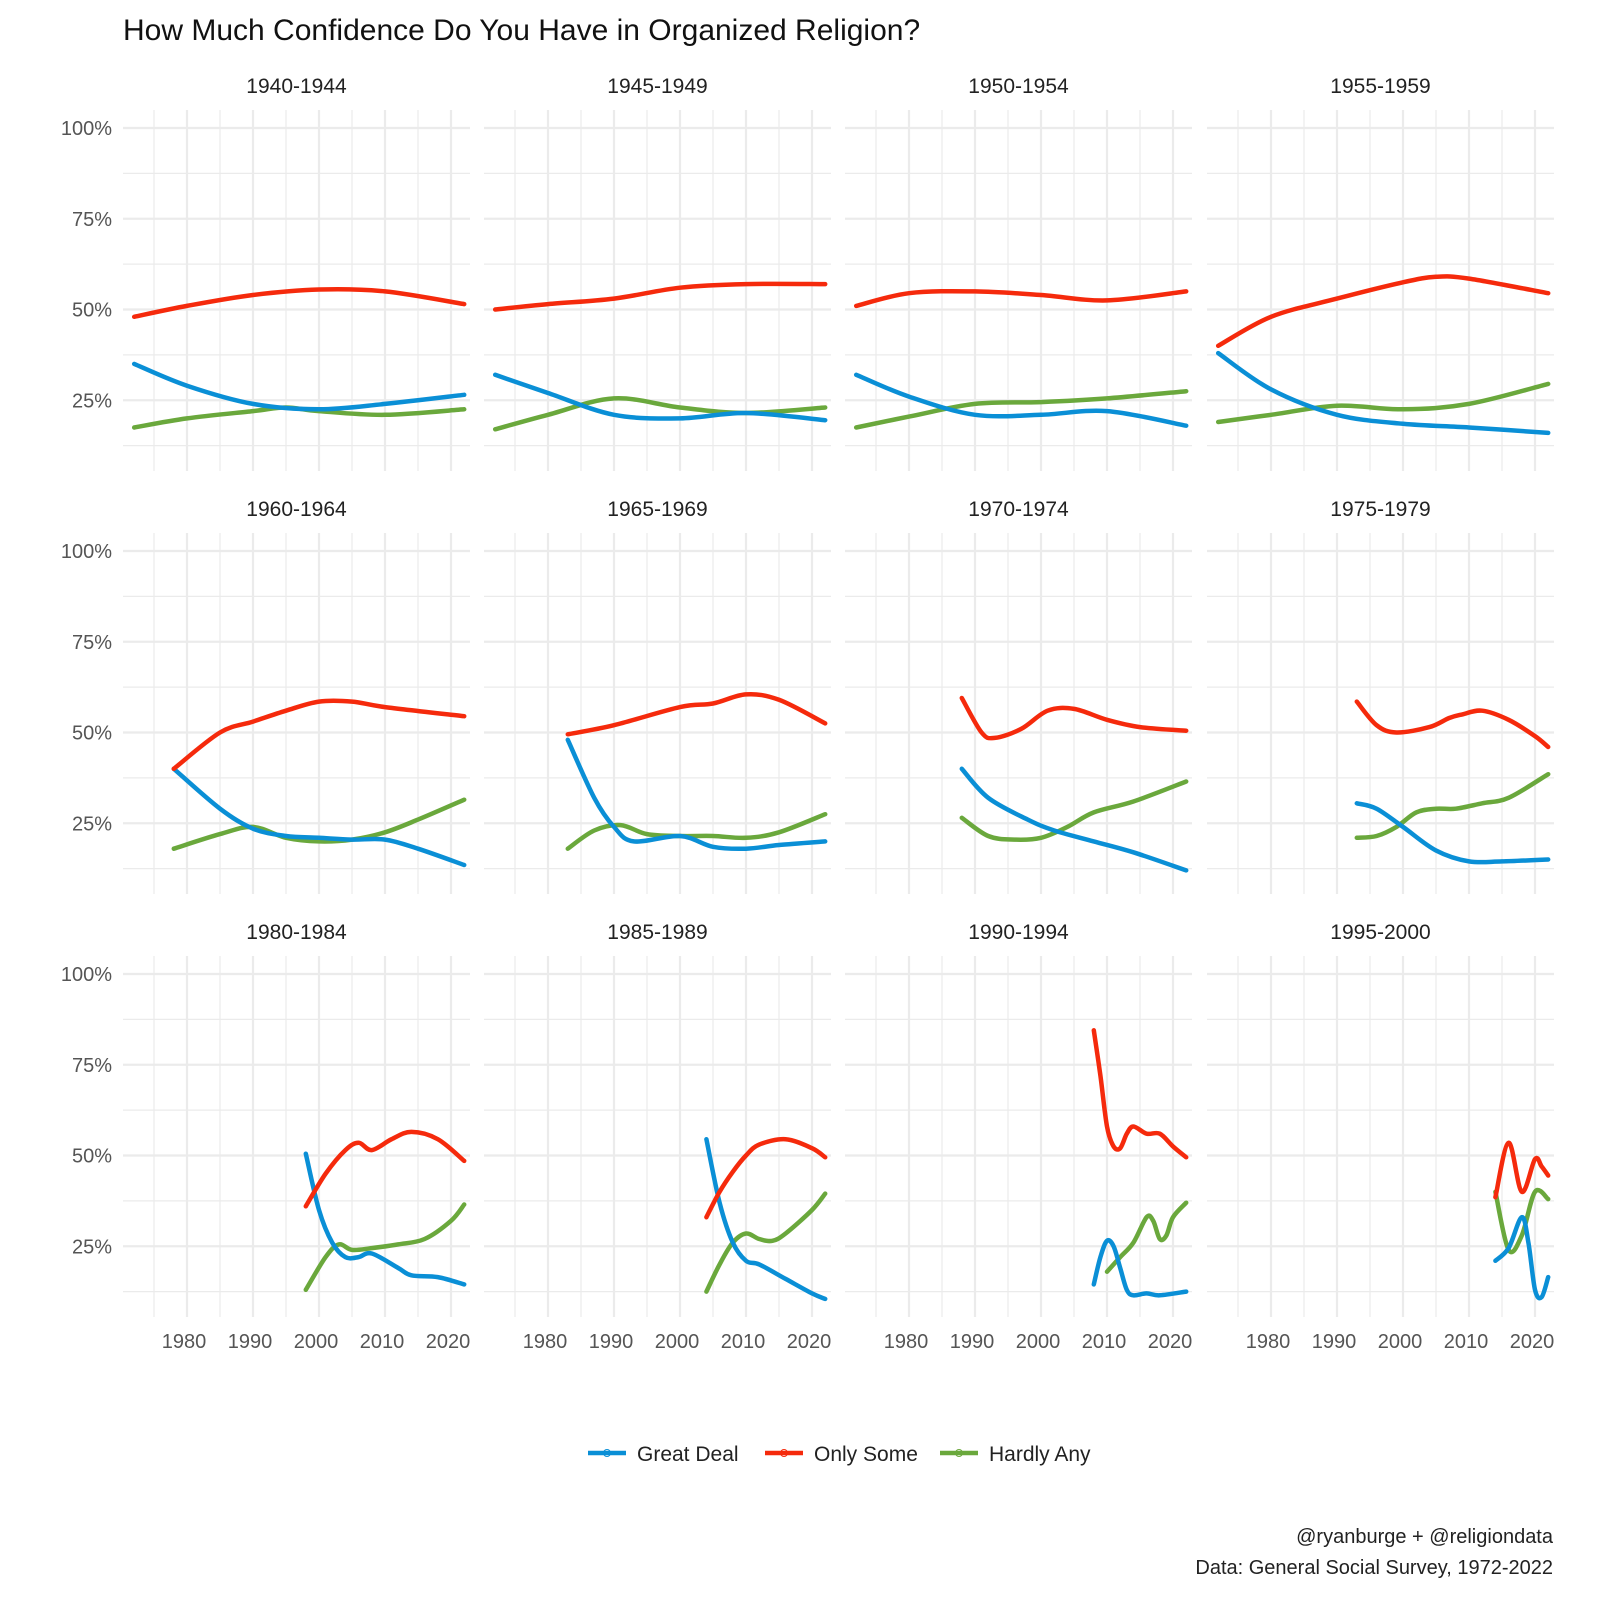 The width and height of the screenshot is (1600, 1605). What do you see at coordinates (1380, 273) in the screenshot?
I see `panel-1955-1959: 1955-1959` at bounding box center [1380, 273].